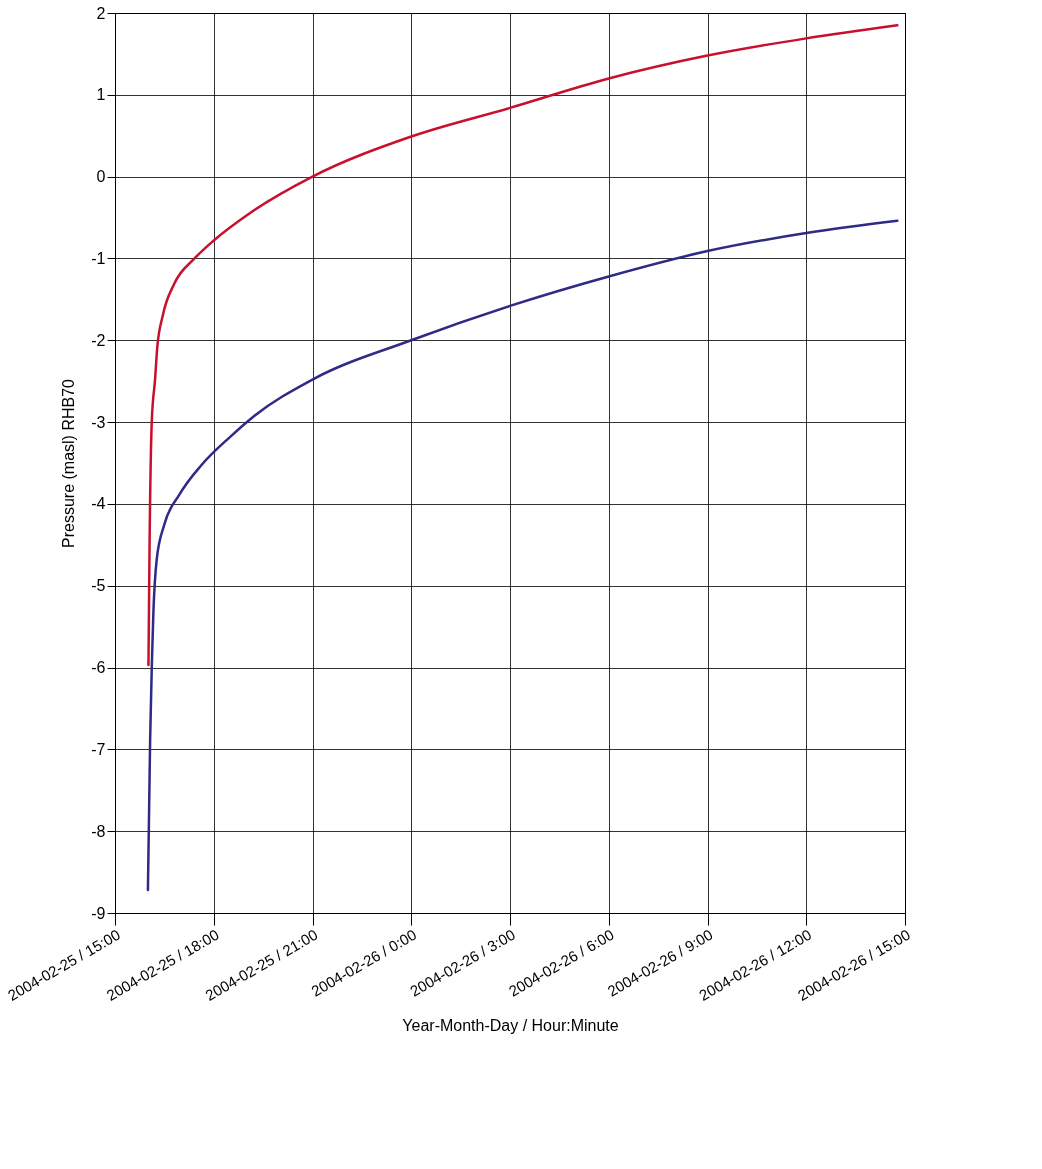 This screenshot has width=1042, height=1169. Describe the element at coordinates (98, 422) in the screenshot. I see `y-tick-label: -3` at that location.